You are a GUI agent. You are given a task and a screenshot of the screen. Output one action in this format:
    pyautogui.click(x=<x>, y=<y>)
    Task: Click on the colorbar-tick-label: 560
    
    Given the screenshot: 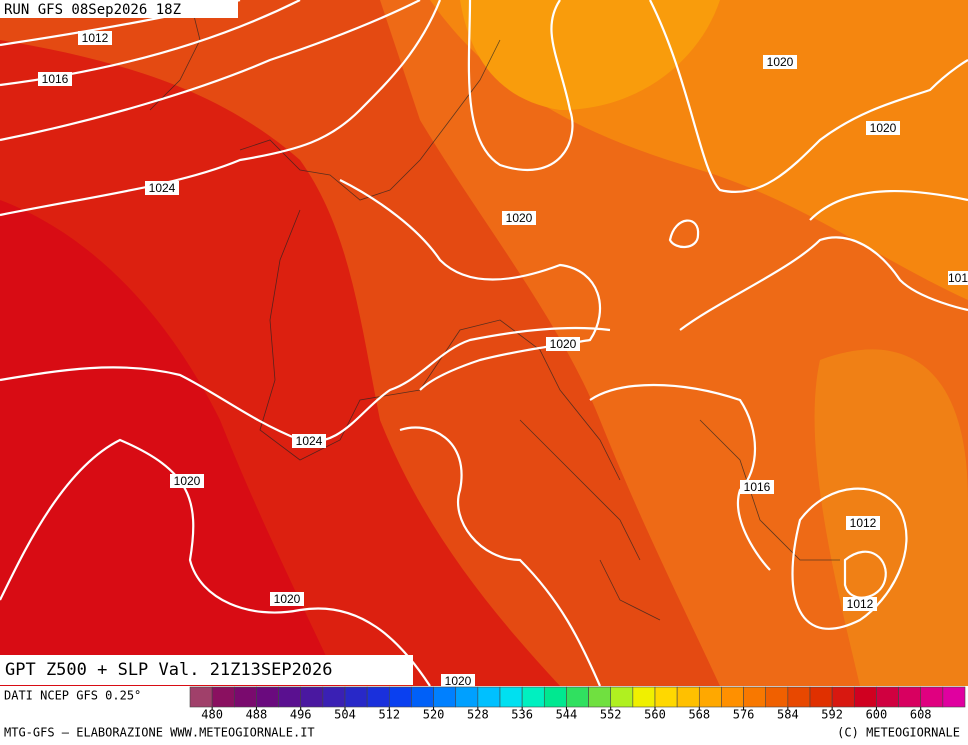 What is the action you would take?
    pyautogui.click(x=655, y=715)
    